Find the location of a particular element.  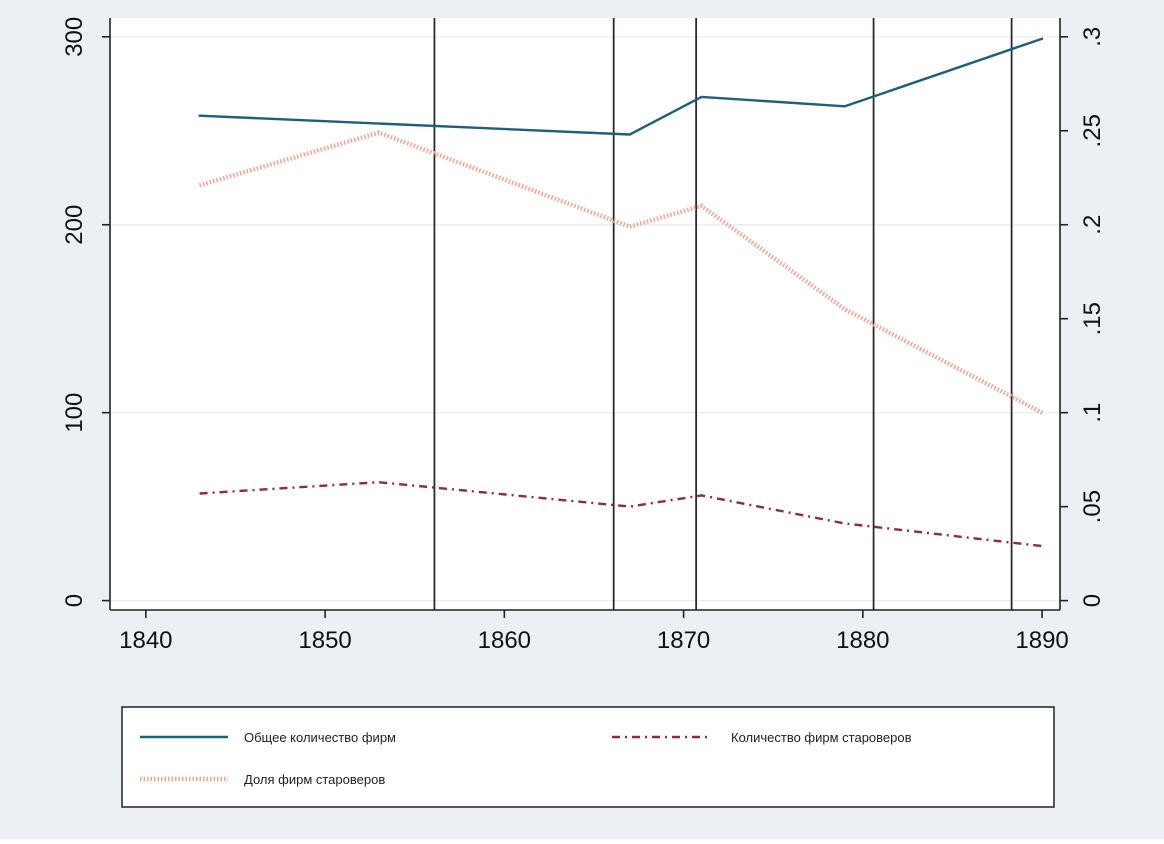

x-tick-label: 1860 is located at coordinates (504, 640).